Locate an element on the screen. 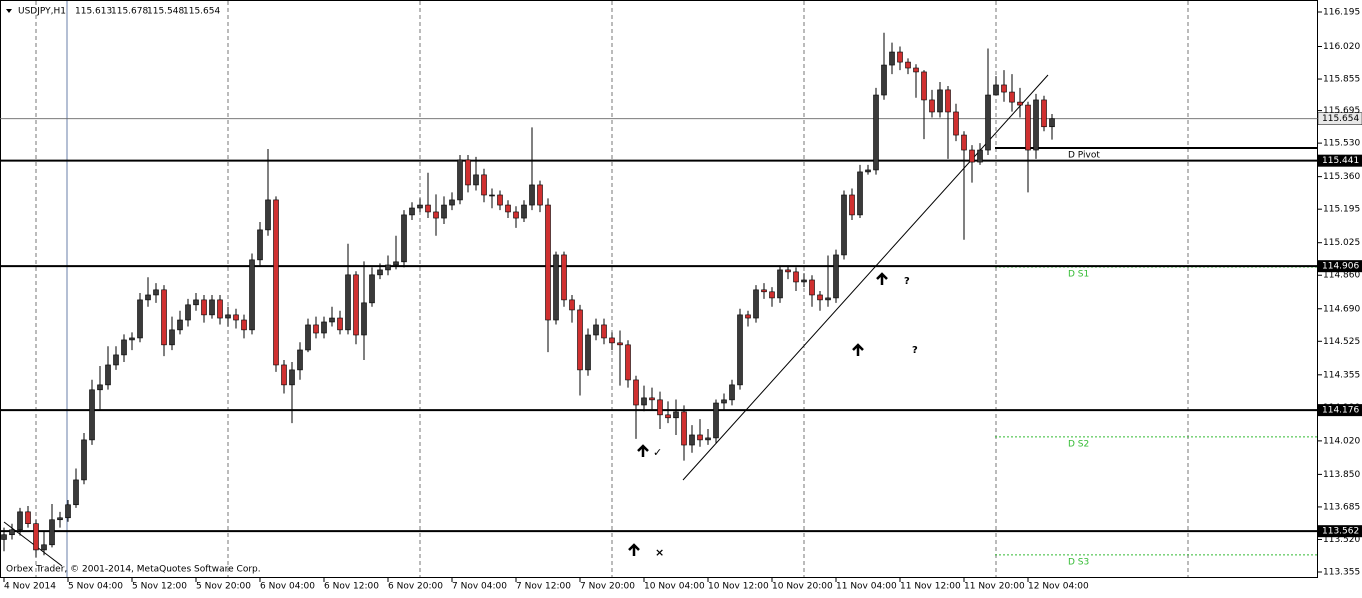  ohlc-low: 115.548 is located at coordinates (165, 12).